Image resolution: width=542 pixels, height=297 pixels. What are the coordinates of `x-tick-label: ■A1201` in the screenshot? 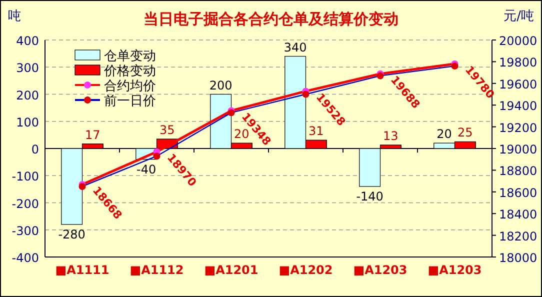 It's located at (231, 270).